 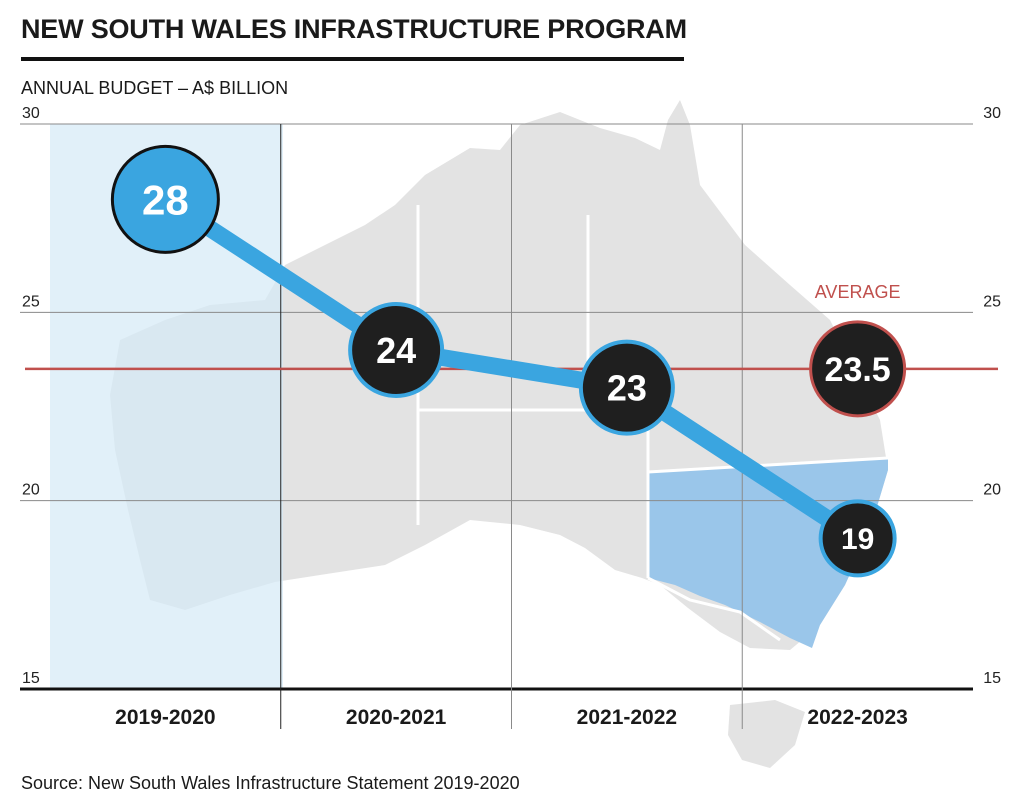 What do you see at coordinates (992, 113) in the screenshot?
I see `y-tick-label-right: 30` at bounding box center [992, 113].